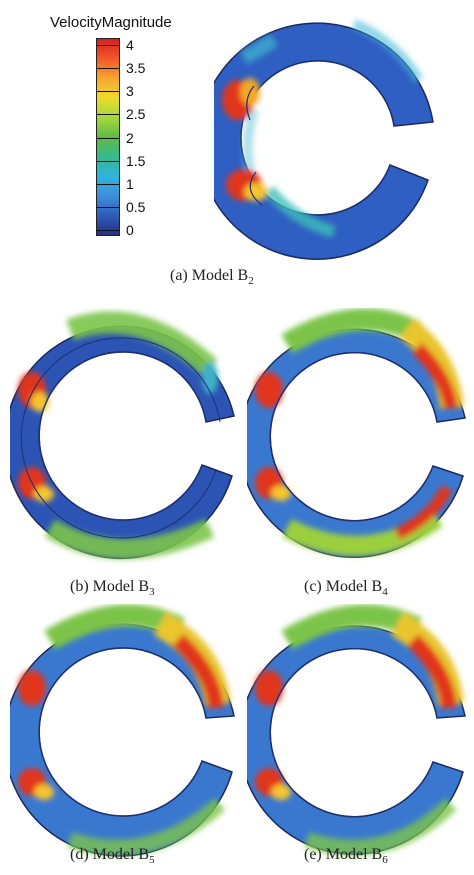 The height and width of the screenshot is (875, 474). I want to click on legend-label: 1.5, so click(136, 161).